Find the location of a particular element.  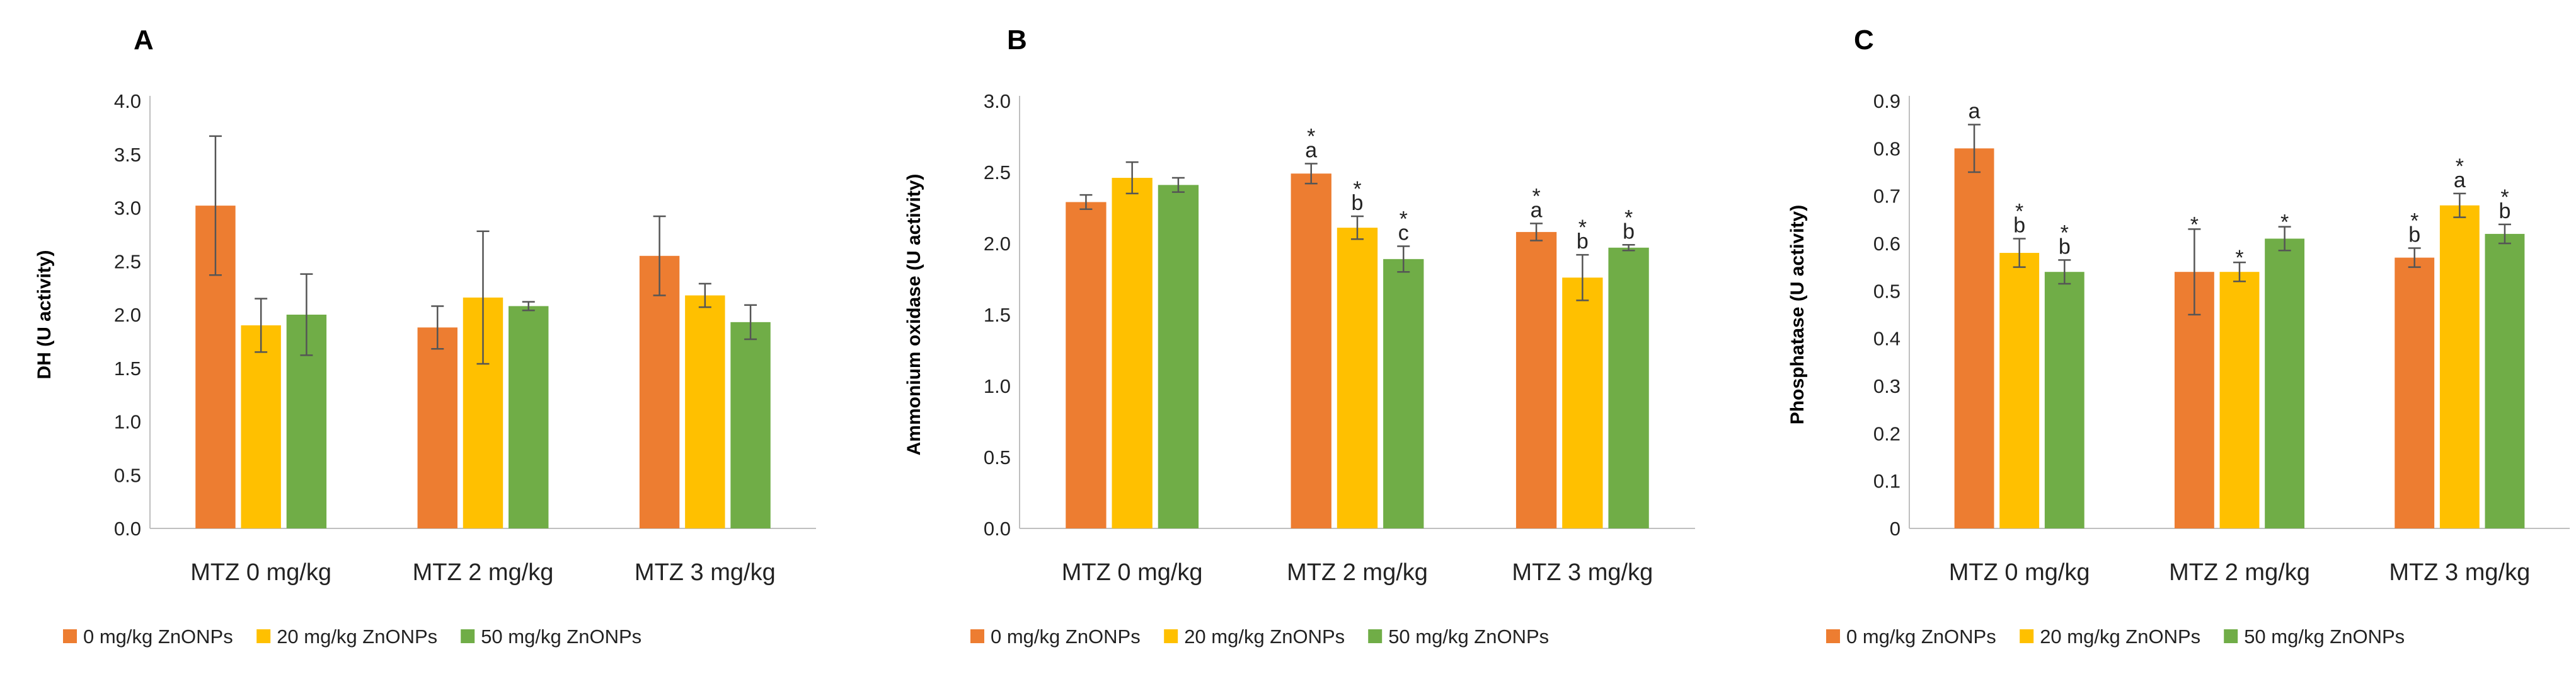

panel-letter: C is located at coordinates (1864, 40).